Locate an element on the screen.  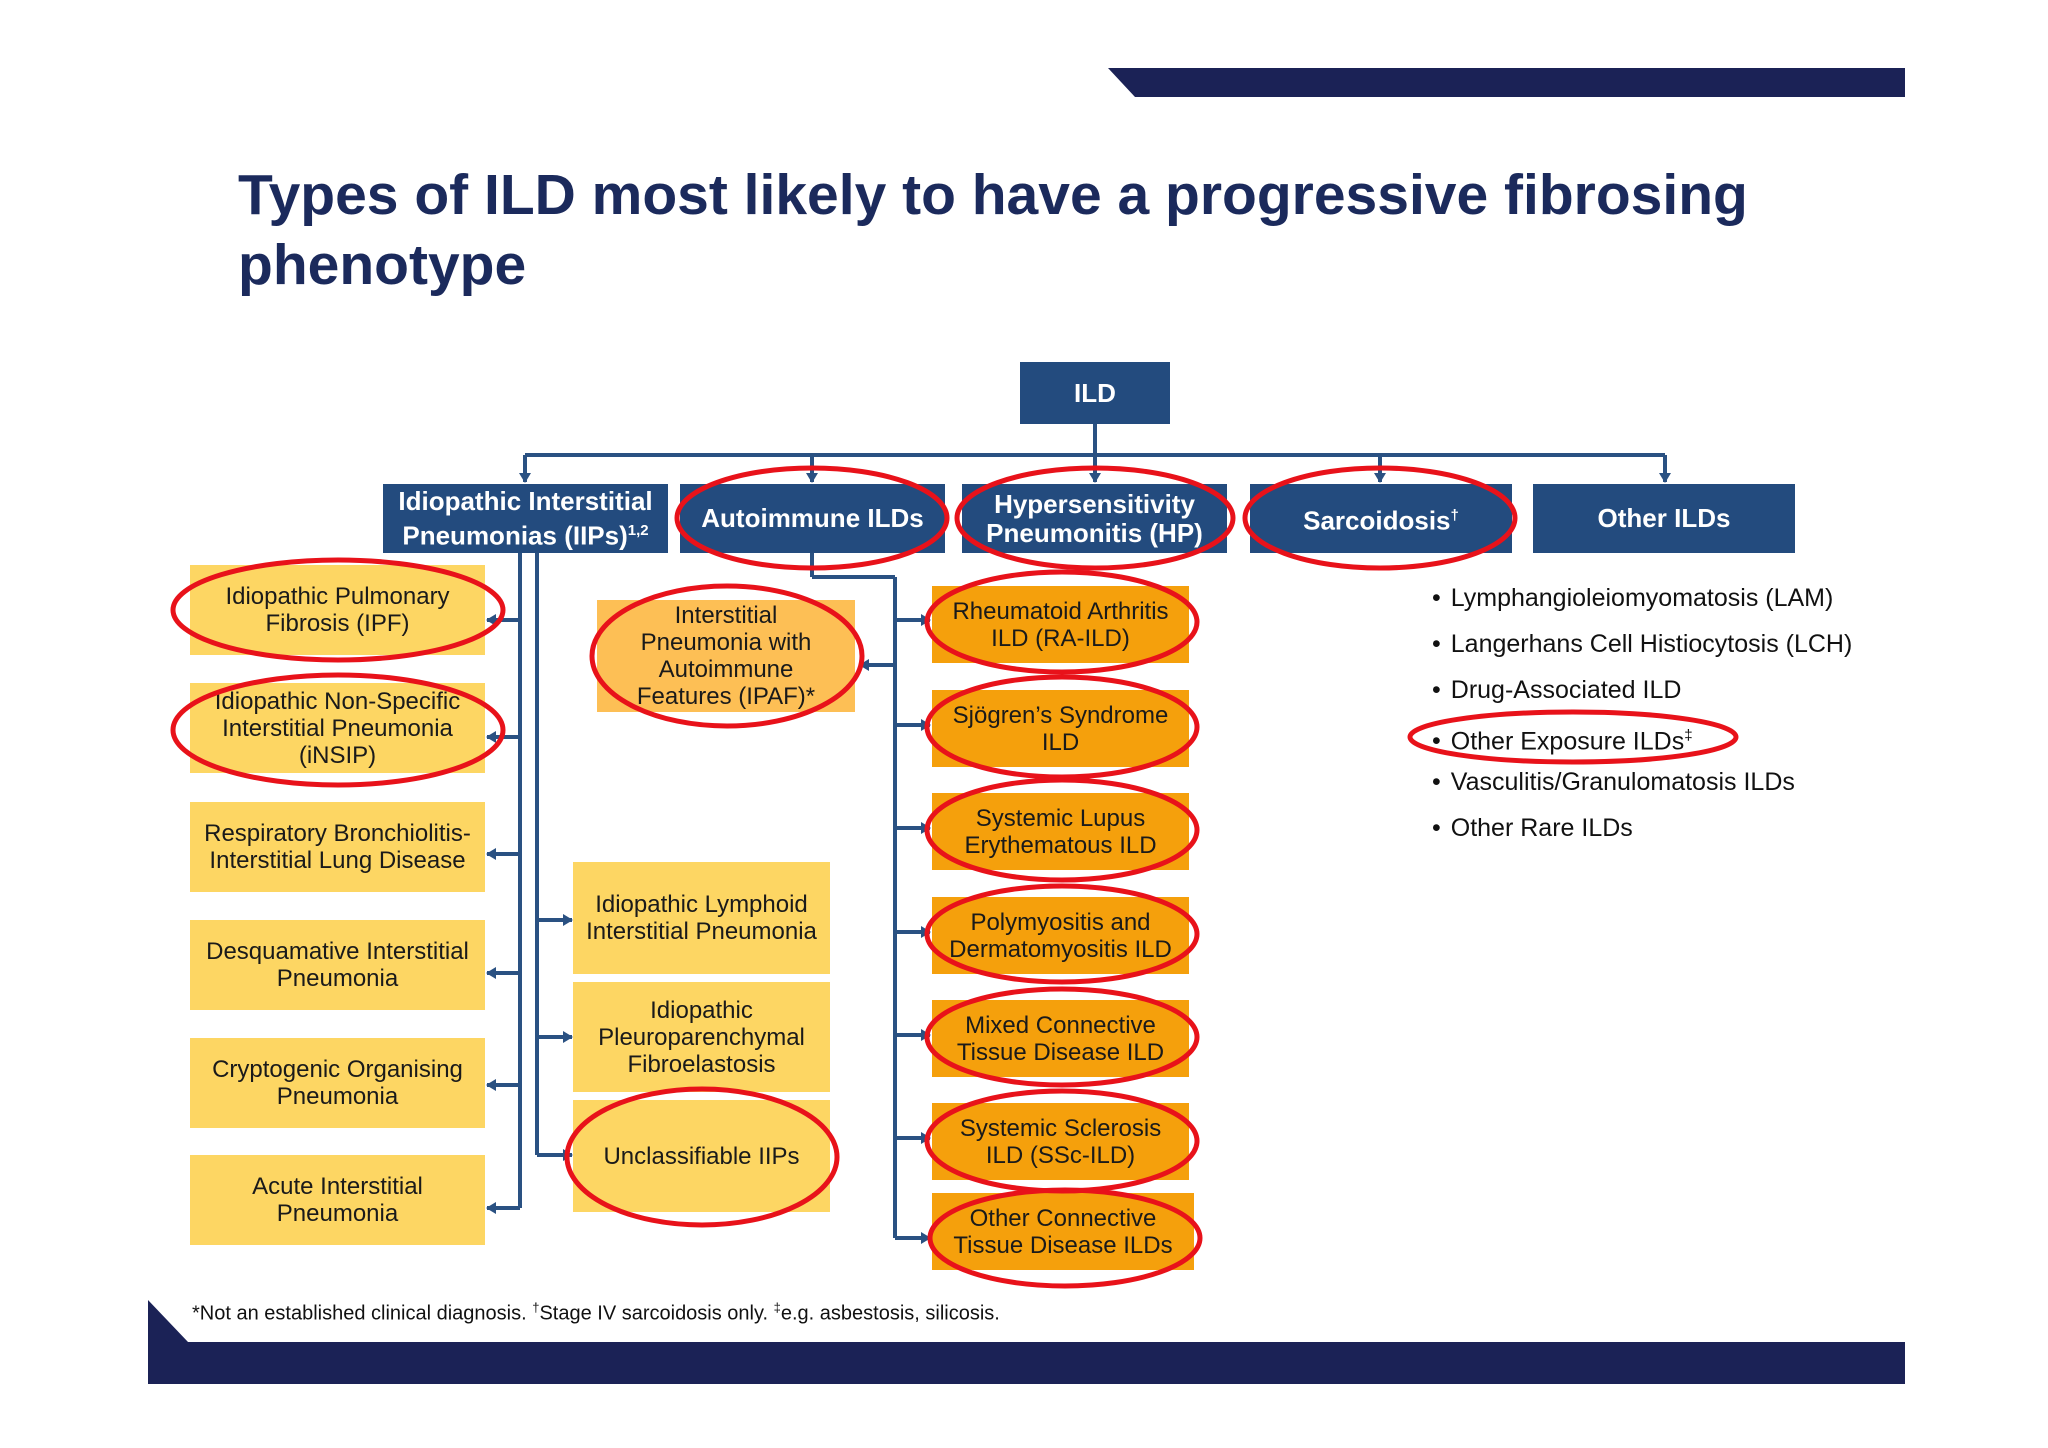
category-sarcoidosis-sup: † is located at coordinates (1454, 516).